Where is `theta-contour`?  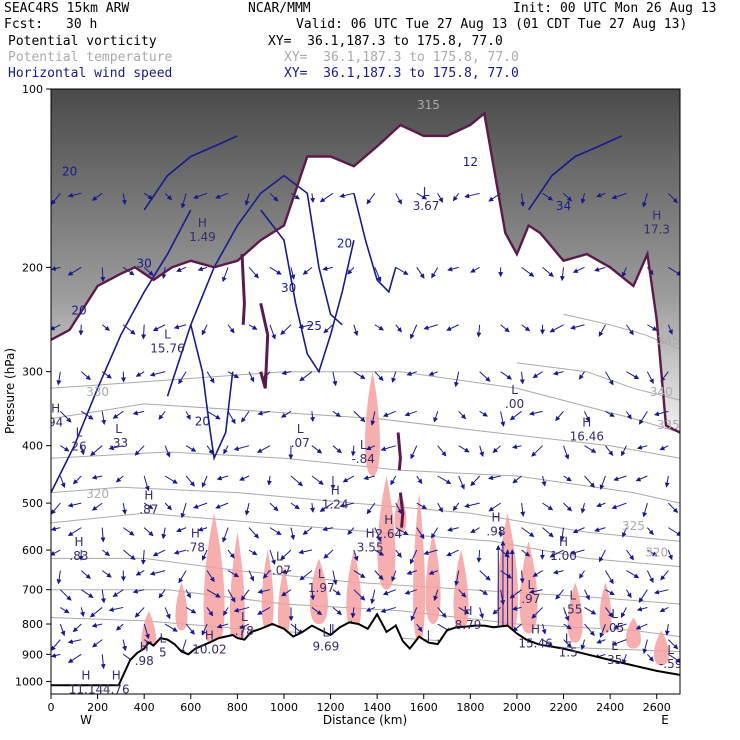
theta-contour is located at coordinates (365, 514).